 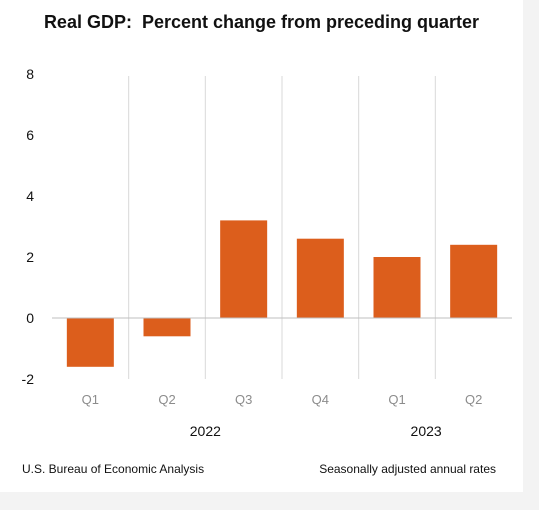 What do you see at coordinates (113, 469) in the screenshot?
I see `source-note: U.S. Bureau of Economic Analysis` at bounding box center [113, 469].